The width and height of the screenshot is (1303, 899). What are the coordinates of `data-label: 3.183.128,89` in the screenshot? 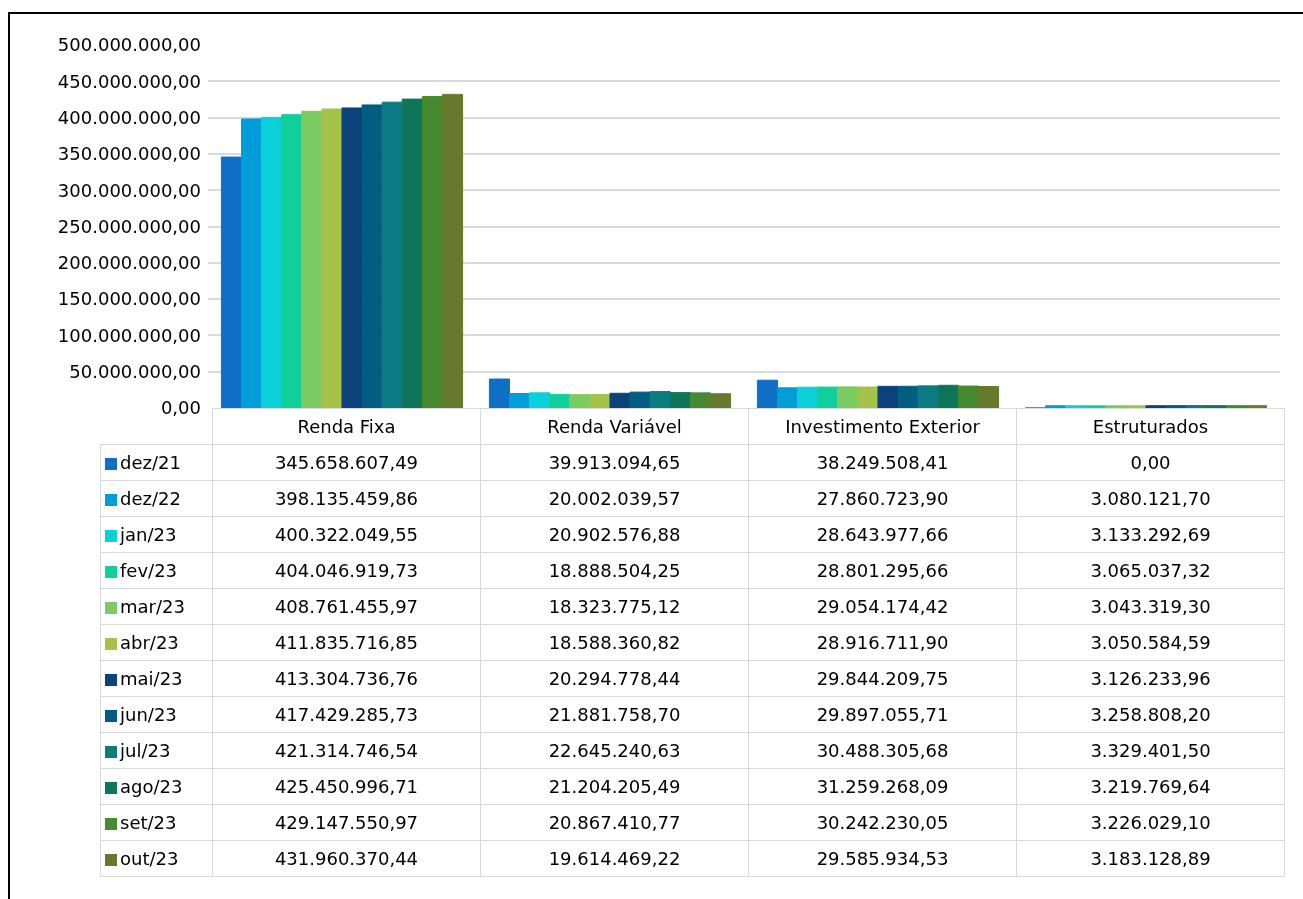 It's located at (1150, 858).